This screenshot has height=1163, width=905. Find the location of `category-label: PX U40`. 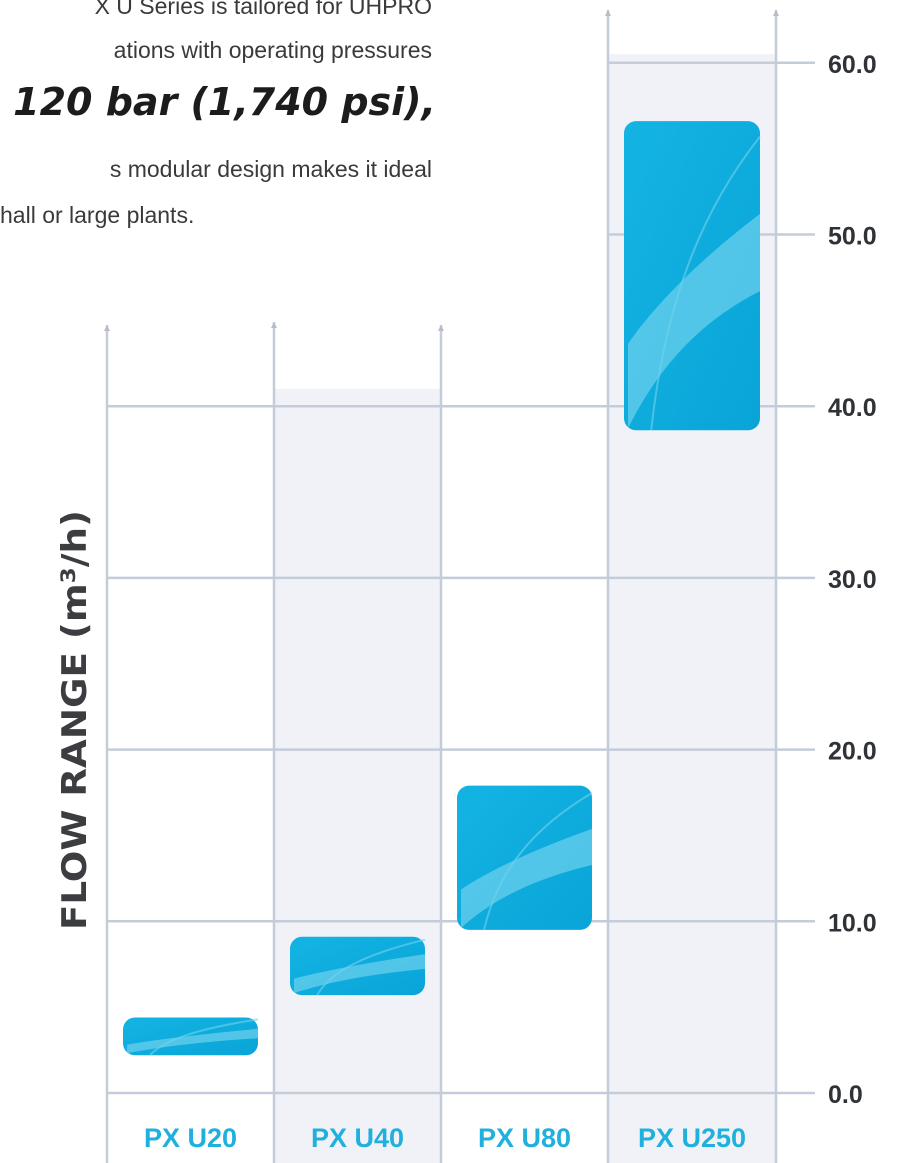

category-label: PX U40 is located at coordinates (357, 1138).